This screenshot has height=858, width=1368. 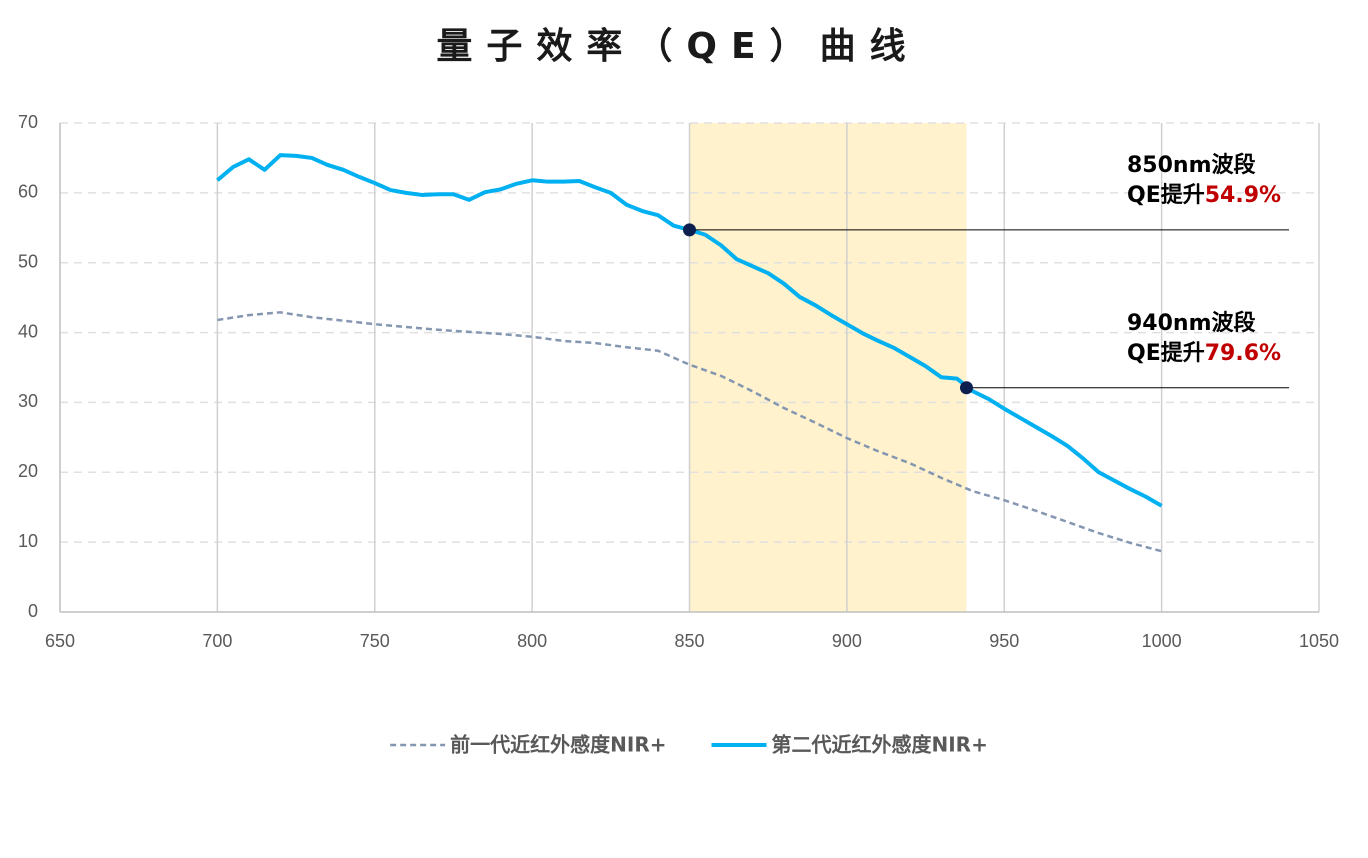 What do you see at coordinates (532, 641) in the screenshot?
I see `x-tick-label: 800` at bounding box center [532, 641].